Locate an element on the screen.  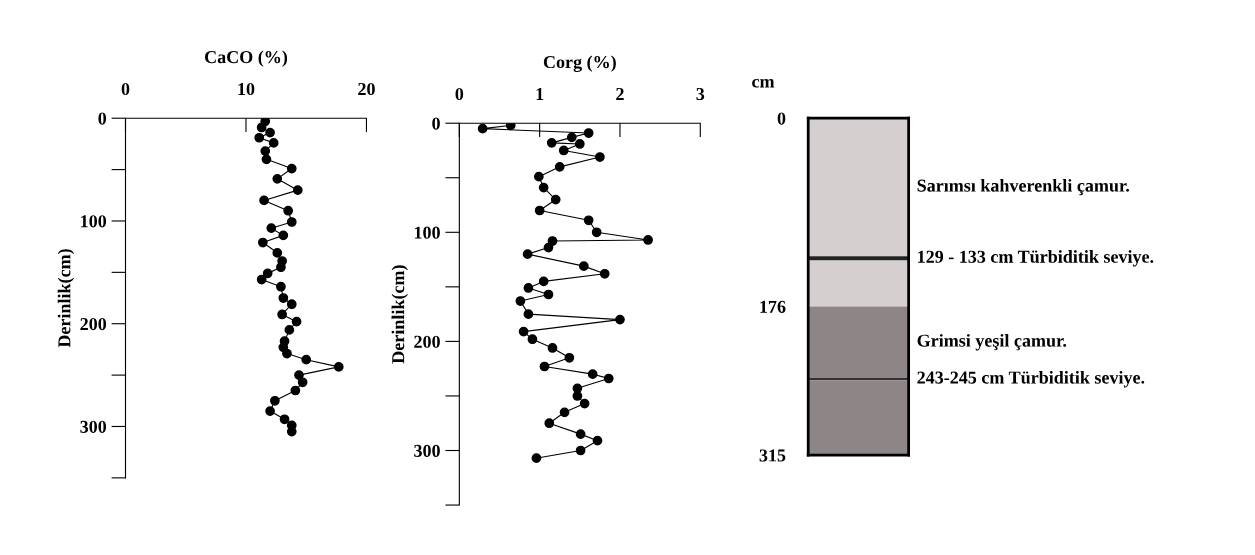
x-axis-title: CaCO (%) is located at coordinates (246, 58).